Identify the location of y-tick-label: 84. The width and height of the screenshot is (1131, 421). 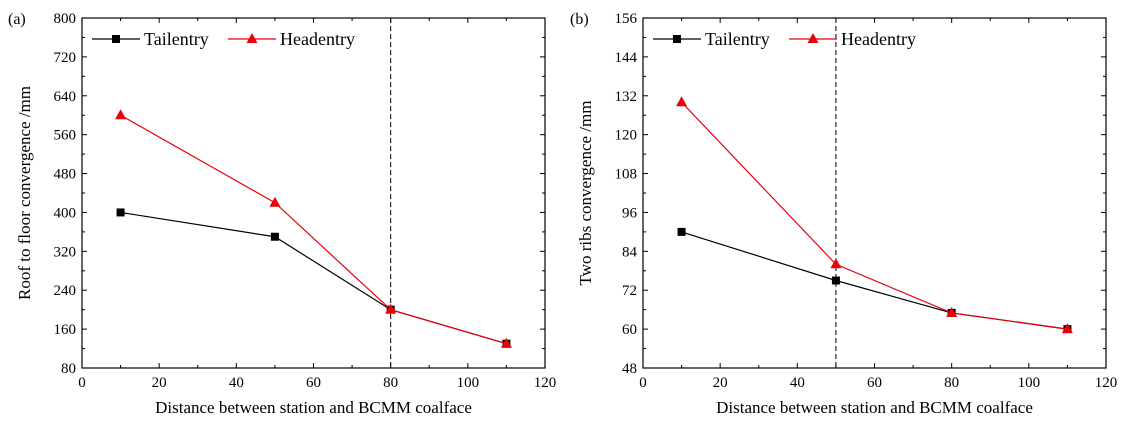
(630, 252).